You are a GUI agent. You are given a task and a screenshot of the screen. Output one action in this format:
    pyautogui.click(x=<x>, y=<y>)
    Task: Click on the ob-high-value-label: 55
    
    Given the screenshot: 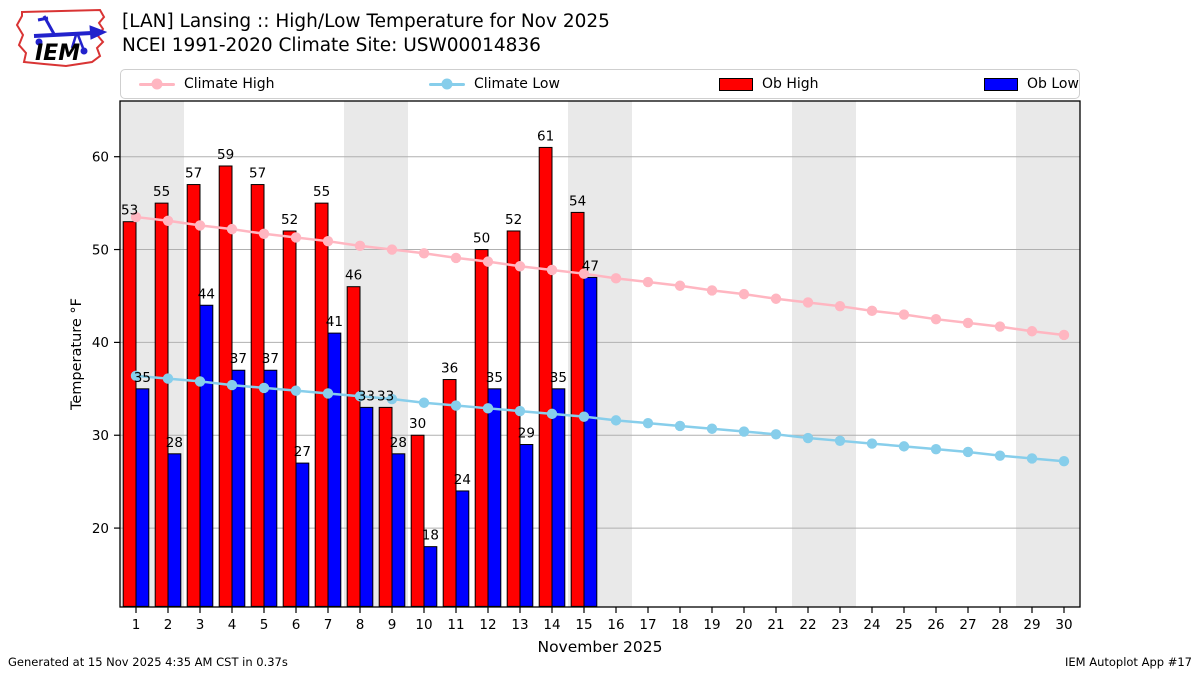 What is the action you would take?
    pyautogui.click(x=321, y=192)
    